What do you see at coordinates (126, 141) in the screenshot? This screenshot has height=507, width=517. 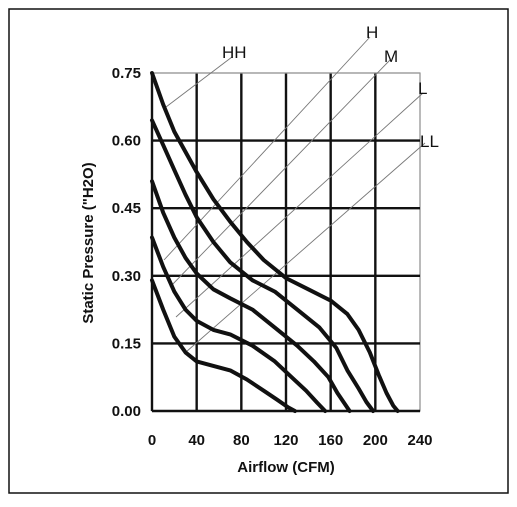 I see `y-tick-label: 0.60` at bounding box center [126, 141].